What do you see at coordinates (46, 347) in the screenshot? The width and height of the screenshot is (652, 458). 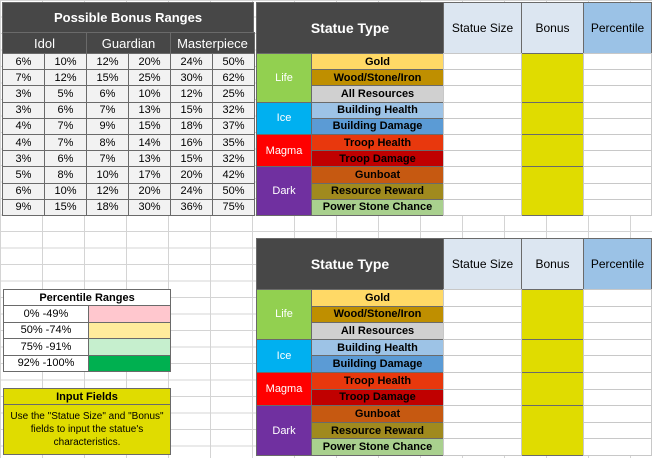 I see `percentile-range: 75% -91%` at bounding box center [46, 347].